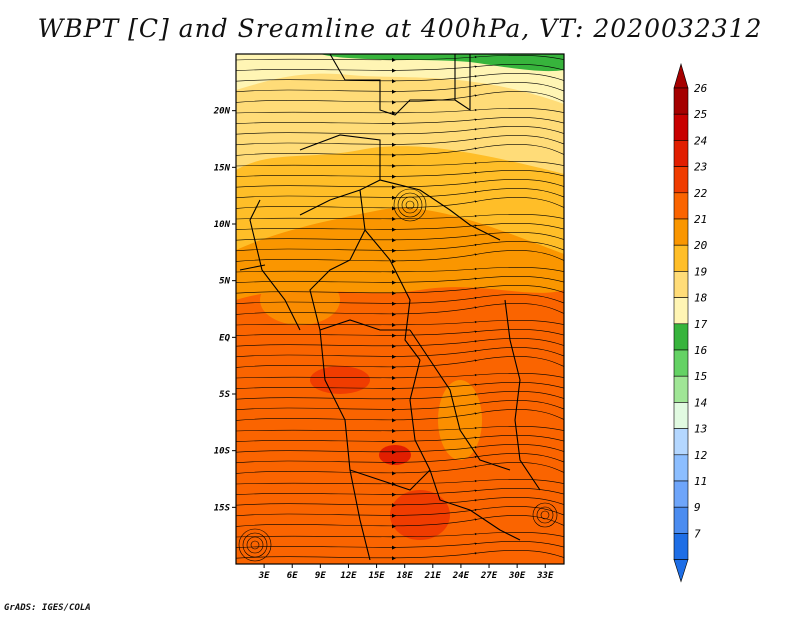  Describe the element at coordinates (405, 576) in the screenshot. I see `lon-tick-label: 18E` at that location.